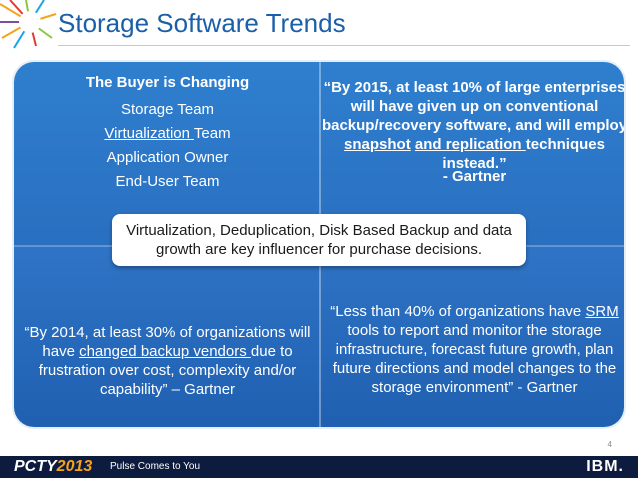 This screenshot has height=478, width=638. What do you see at coordinates (319, 467) in the screenshot?
I see `footer-bar: PCTY2013 Pulse Comes to You IBM.` at bounding box center [319, 467].